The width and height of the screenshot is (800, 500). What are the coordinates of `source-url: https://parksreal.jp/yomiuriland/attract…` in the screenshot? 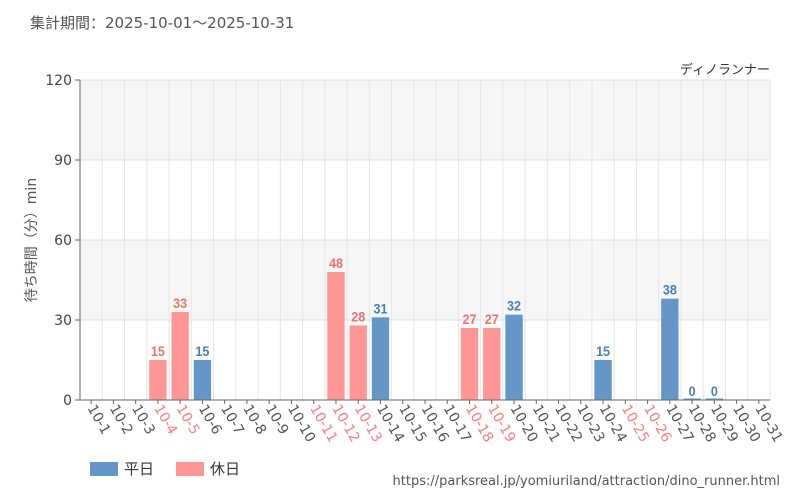 It's located at (586, 481).